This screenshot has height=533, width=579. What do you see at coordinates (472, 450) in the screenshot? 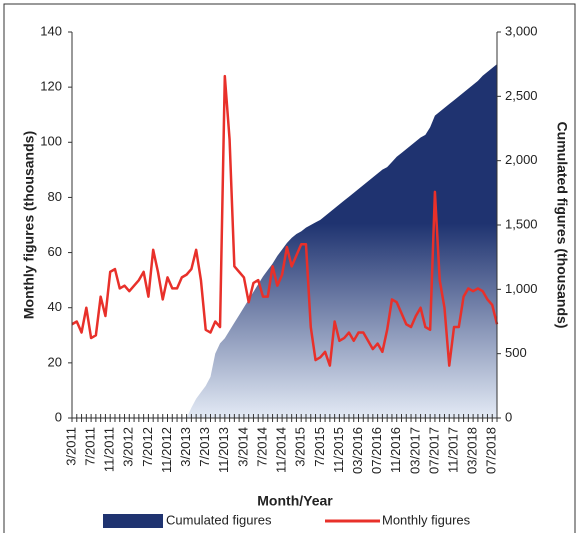
I see `x-tick-label: 03/2018` at bounding box center [472, 450].